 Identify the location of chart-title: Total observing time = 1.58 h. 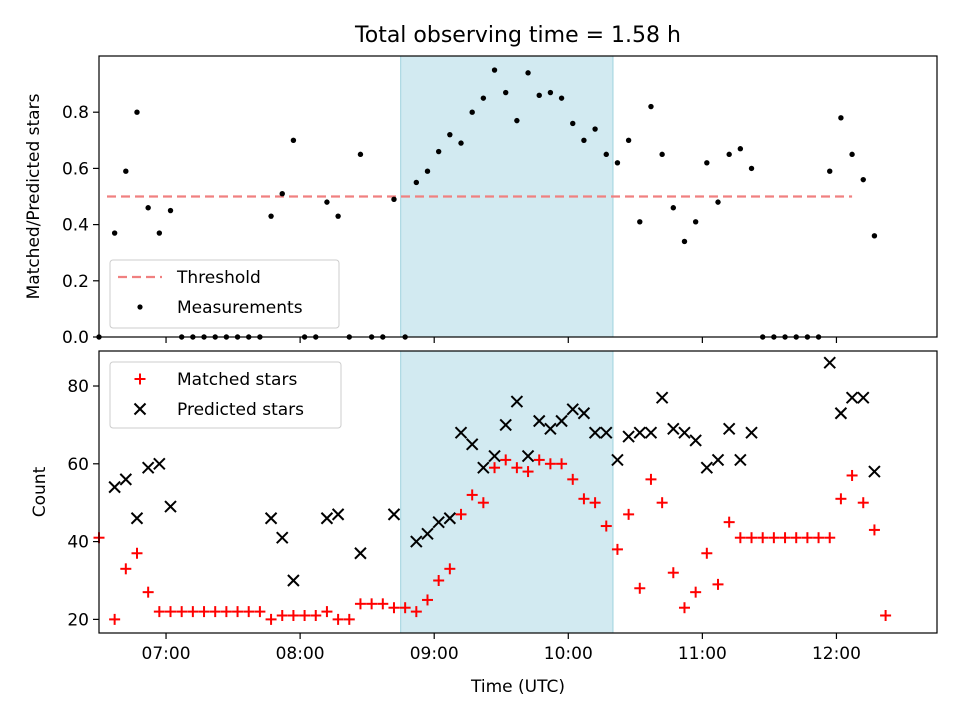
(517, 35).